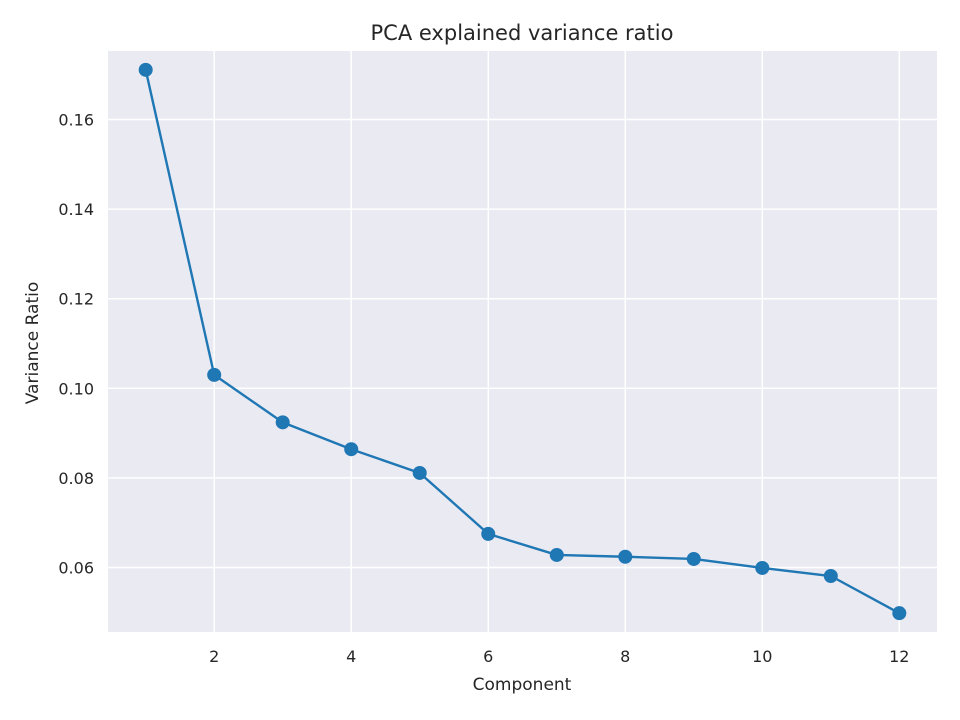 The width and height of the screenshot is (960, 720). What do you see at coordinates (76, 209) in the screenshot?
I see `y-tick-label: 0.14` at bounding box center [76, 209].